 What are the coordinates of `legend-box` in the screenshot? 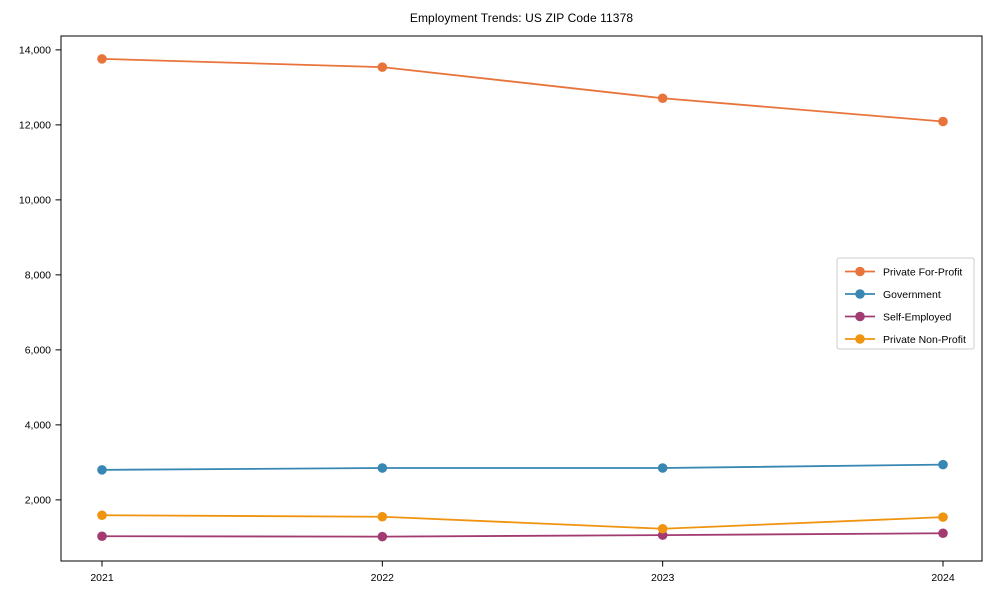 It's located at (905, 303).